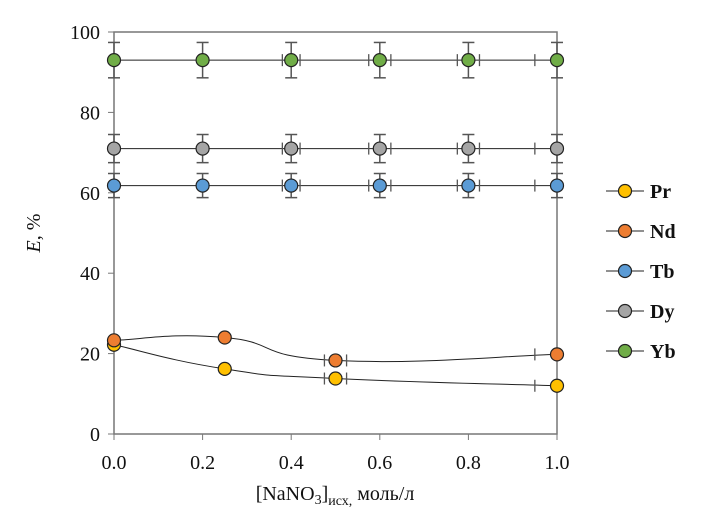 The height and width of the screenshot is (519, 717). I want to click on x-tick-label: 0.6, so click(379, 463).